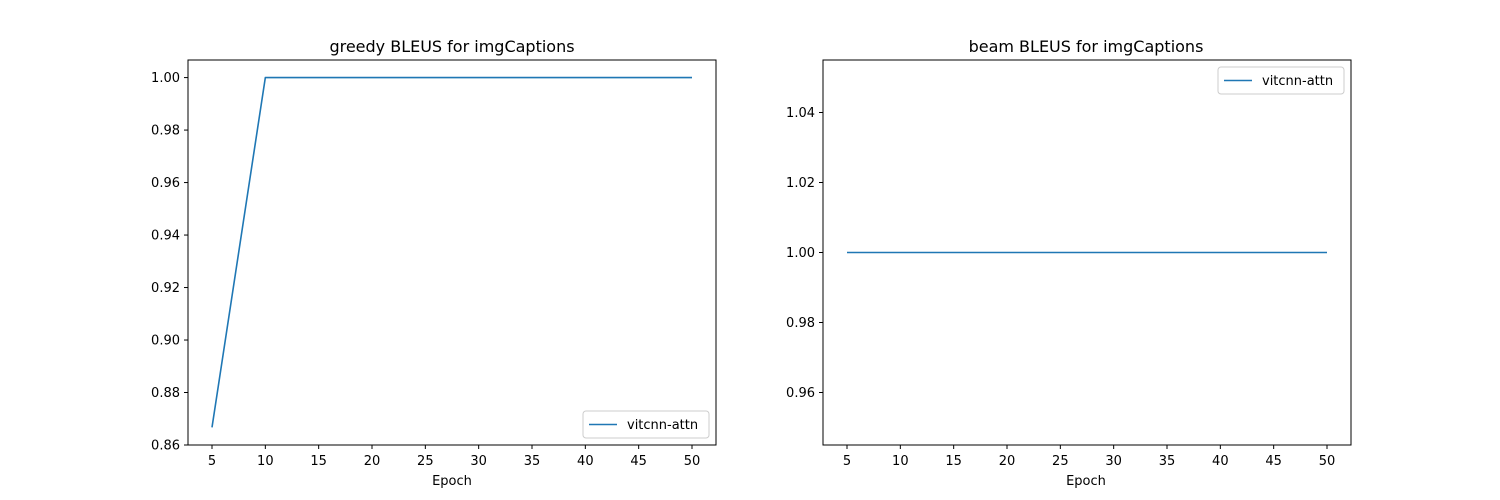 This screenshot has width=1500, height=500. I want to click on chart-title: beam BLEUS for imgCaptions, so click(1086, 46).